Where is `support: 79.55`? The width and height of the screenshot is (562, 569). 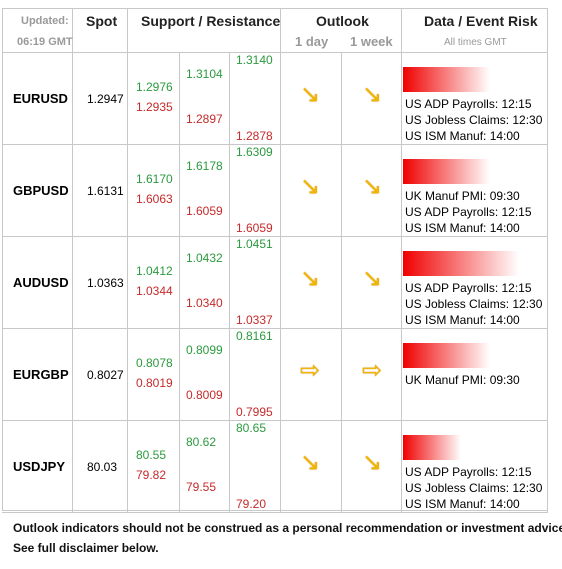 support: 79.55 is located at coordinates (201, 487).